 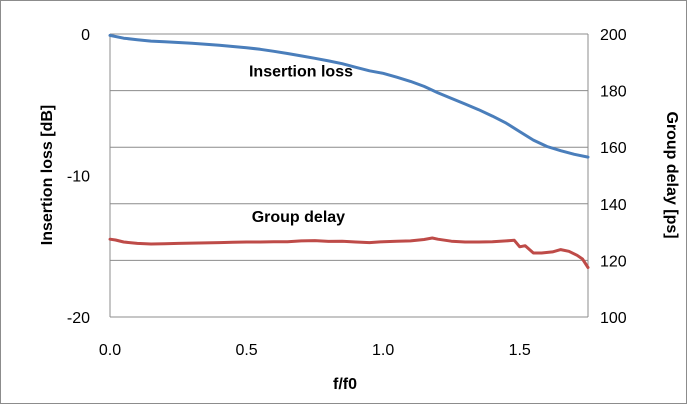 What do you see at coordinates (383, 350) in the screenshot?
I see `x-tick-label-2: 1.0` at bounding box center [383, 350].